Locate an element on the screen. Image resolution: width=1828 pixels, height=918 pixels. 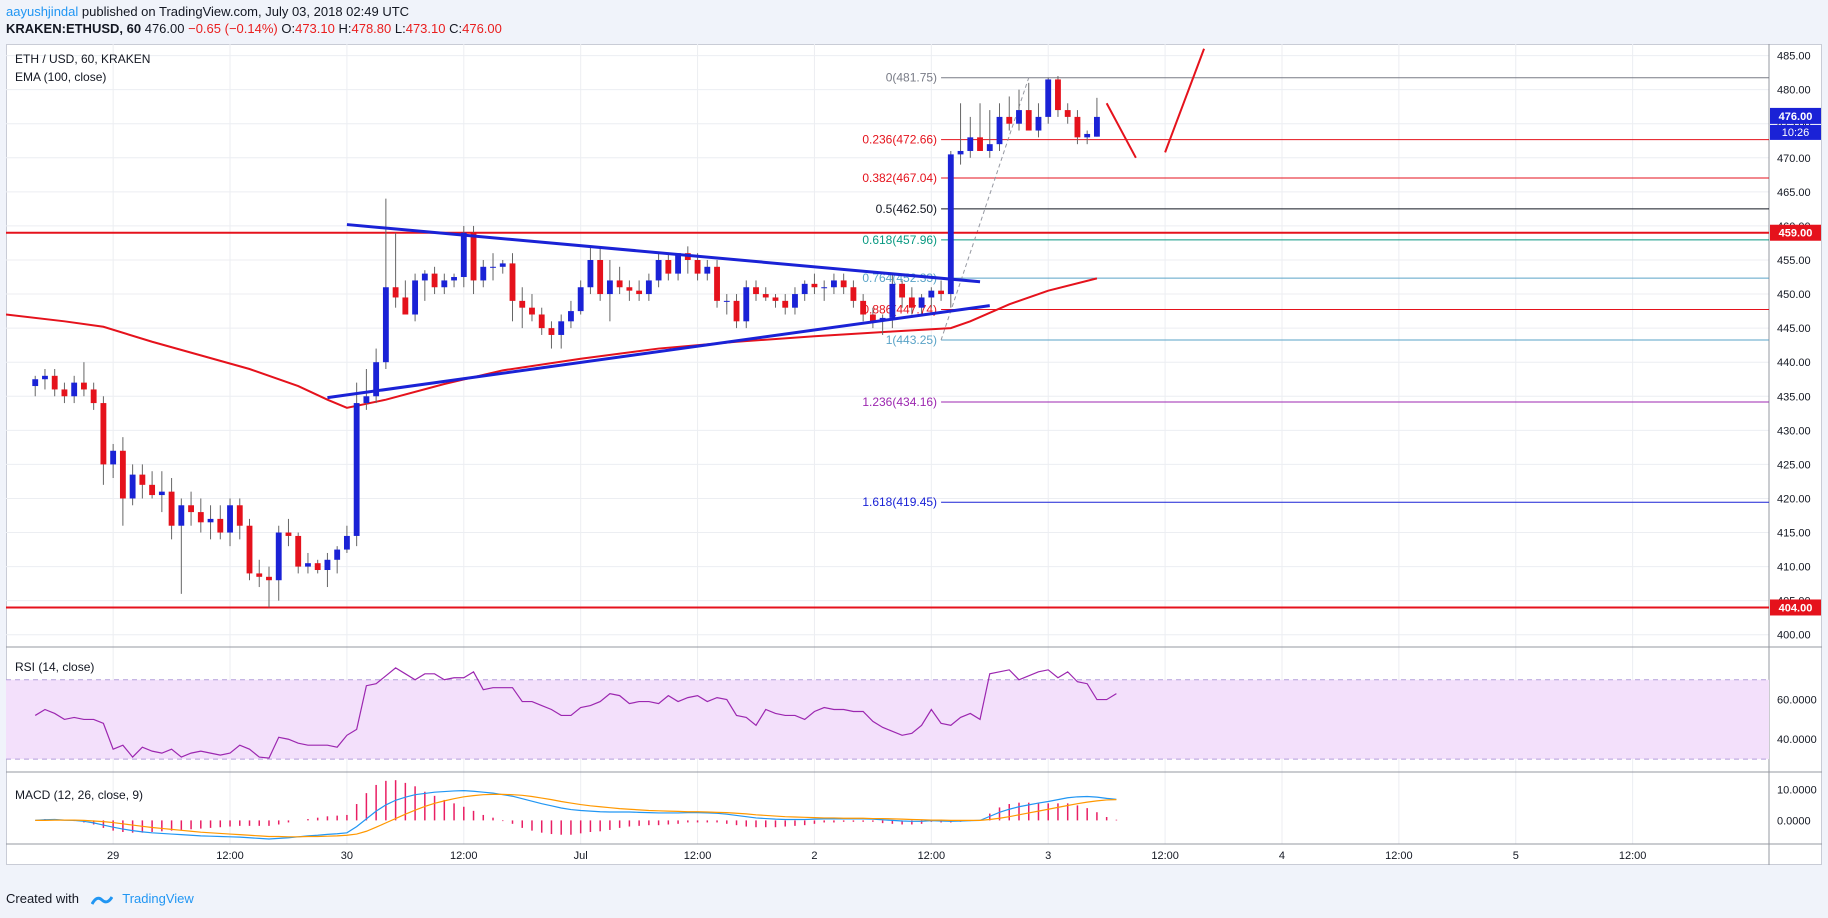
time-tick-label: 2 is located at coordinates (814, 856).